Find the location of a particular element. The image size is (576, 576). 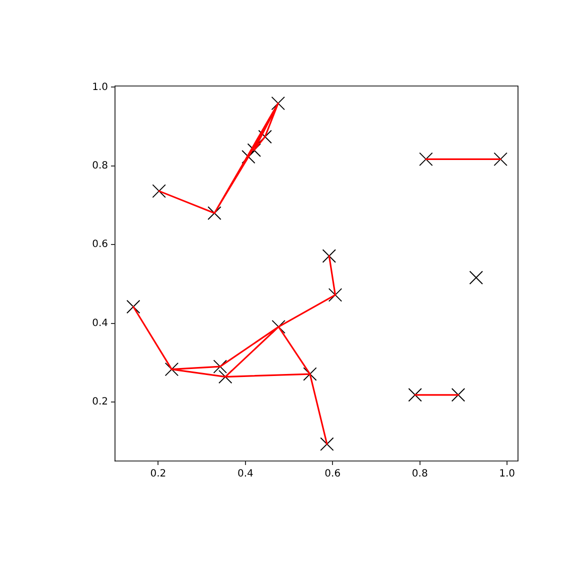

y-tick-label: 0.2 is located at coordinates (100, 402).